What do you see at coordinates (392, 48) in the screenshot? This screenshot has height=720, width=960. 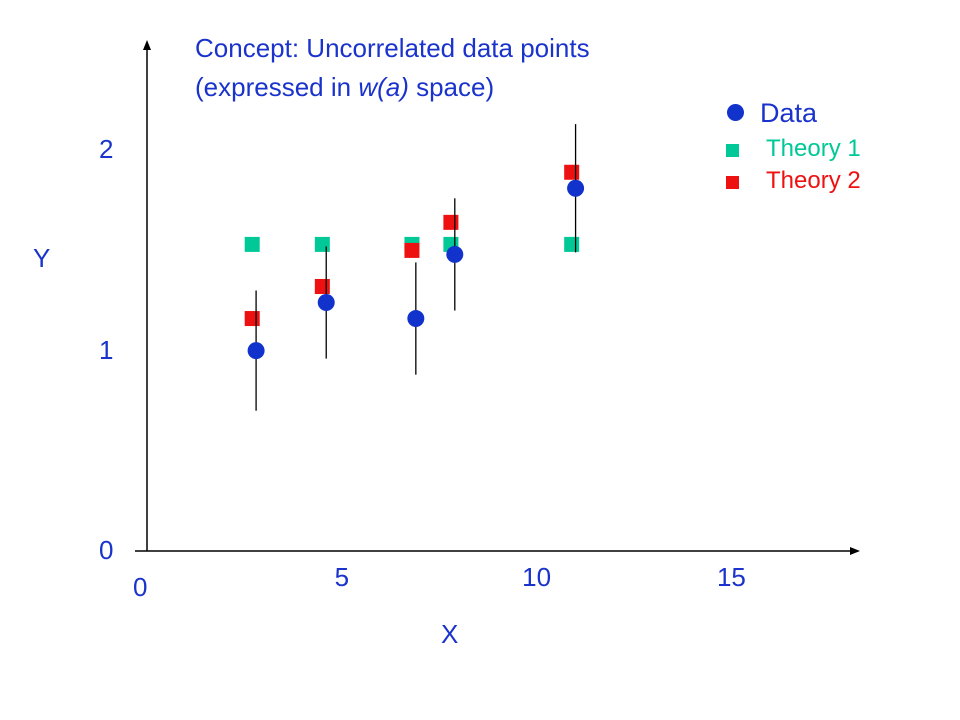 I see `chart-title-line1: Concept: Uncorrelated data points` at bounding box center [392, 48].